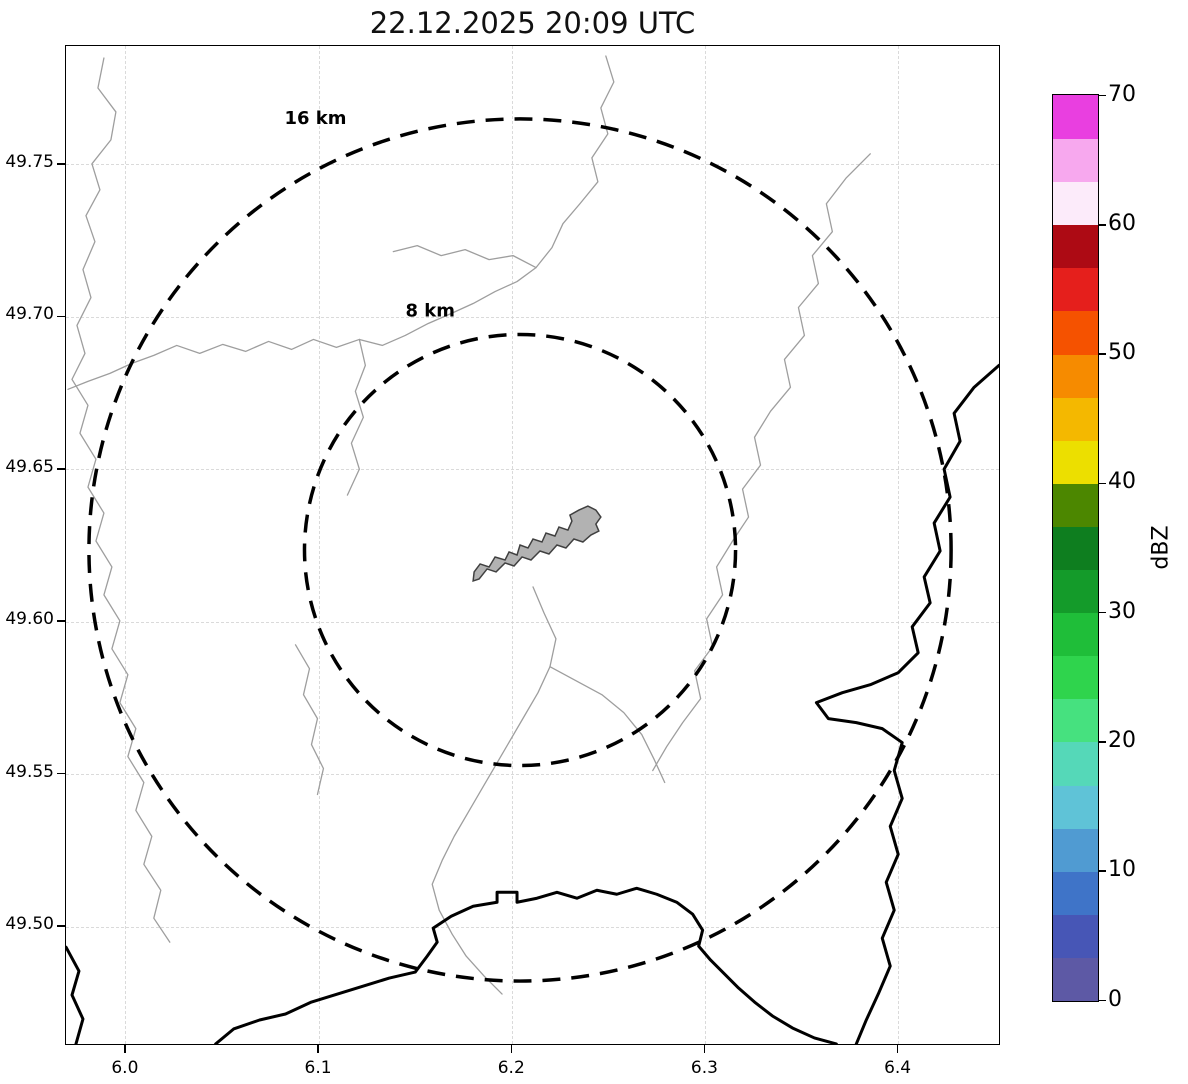 Image resolution: width=1188 pixels, height=1084 pixels. What do you see at coordinates (29, 771) in the screenshot?
I see `y-tick-label: 49.55` at bounding box center [29, 771].